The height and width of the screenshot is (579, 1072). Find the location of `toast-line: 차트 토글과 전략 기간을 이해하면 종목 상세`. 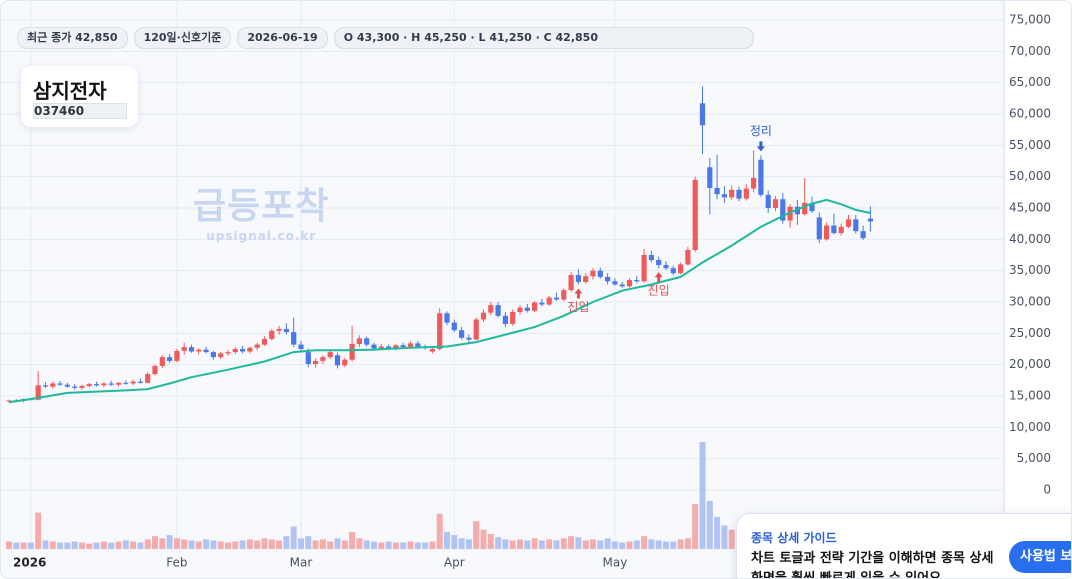

toast-line: 차트 토글과 전략 기간을 이해하면 종목 상세 is located at coordinates (872, 558).